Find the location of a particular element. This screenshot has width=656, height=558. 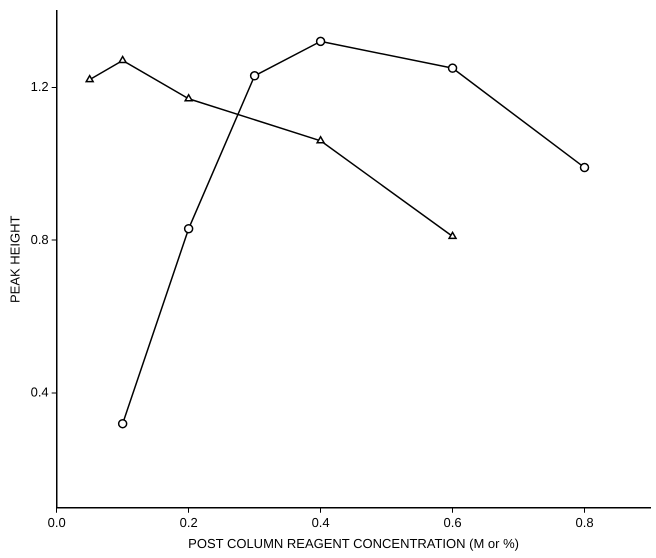

y-tick-label: 0.4 is located at coordinates (39, 392).